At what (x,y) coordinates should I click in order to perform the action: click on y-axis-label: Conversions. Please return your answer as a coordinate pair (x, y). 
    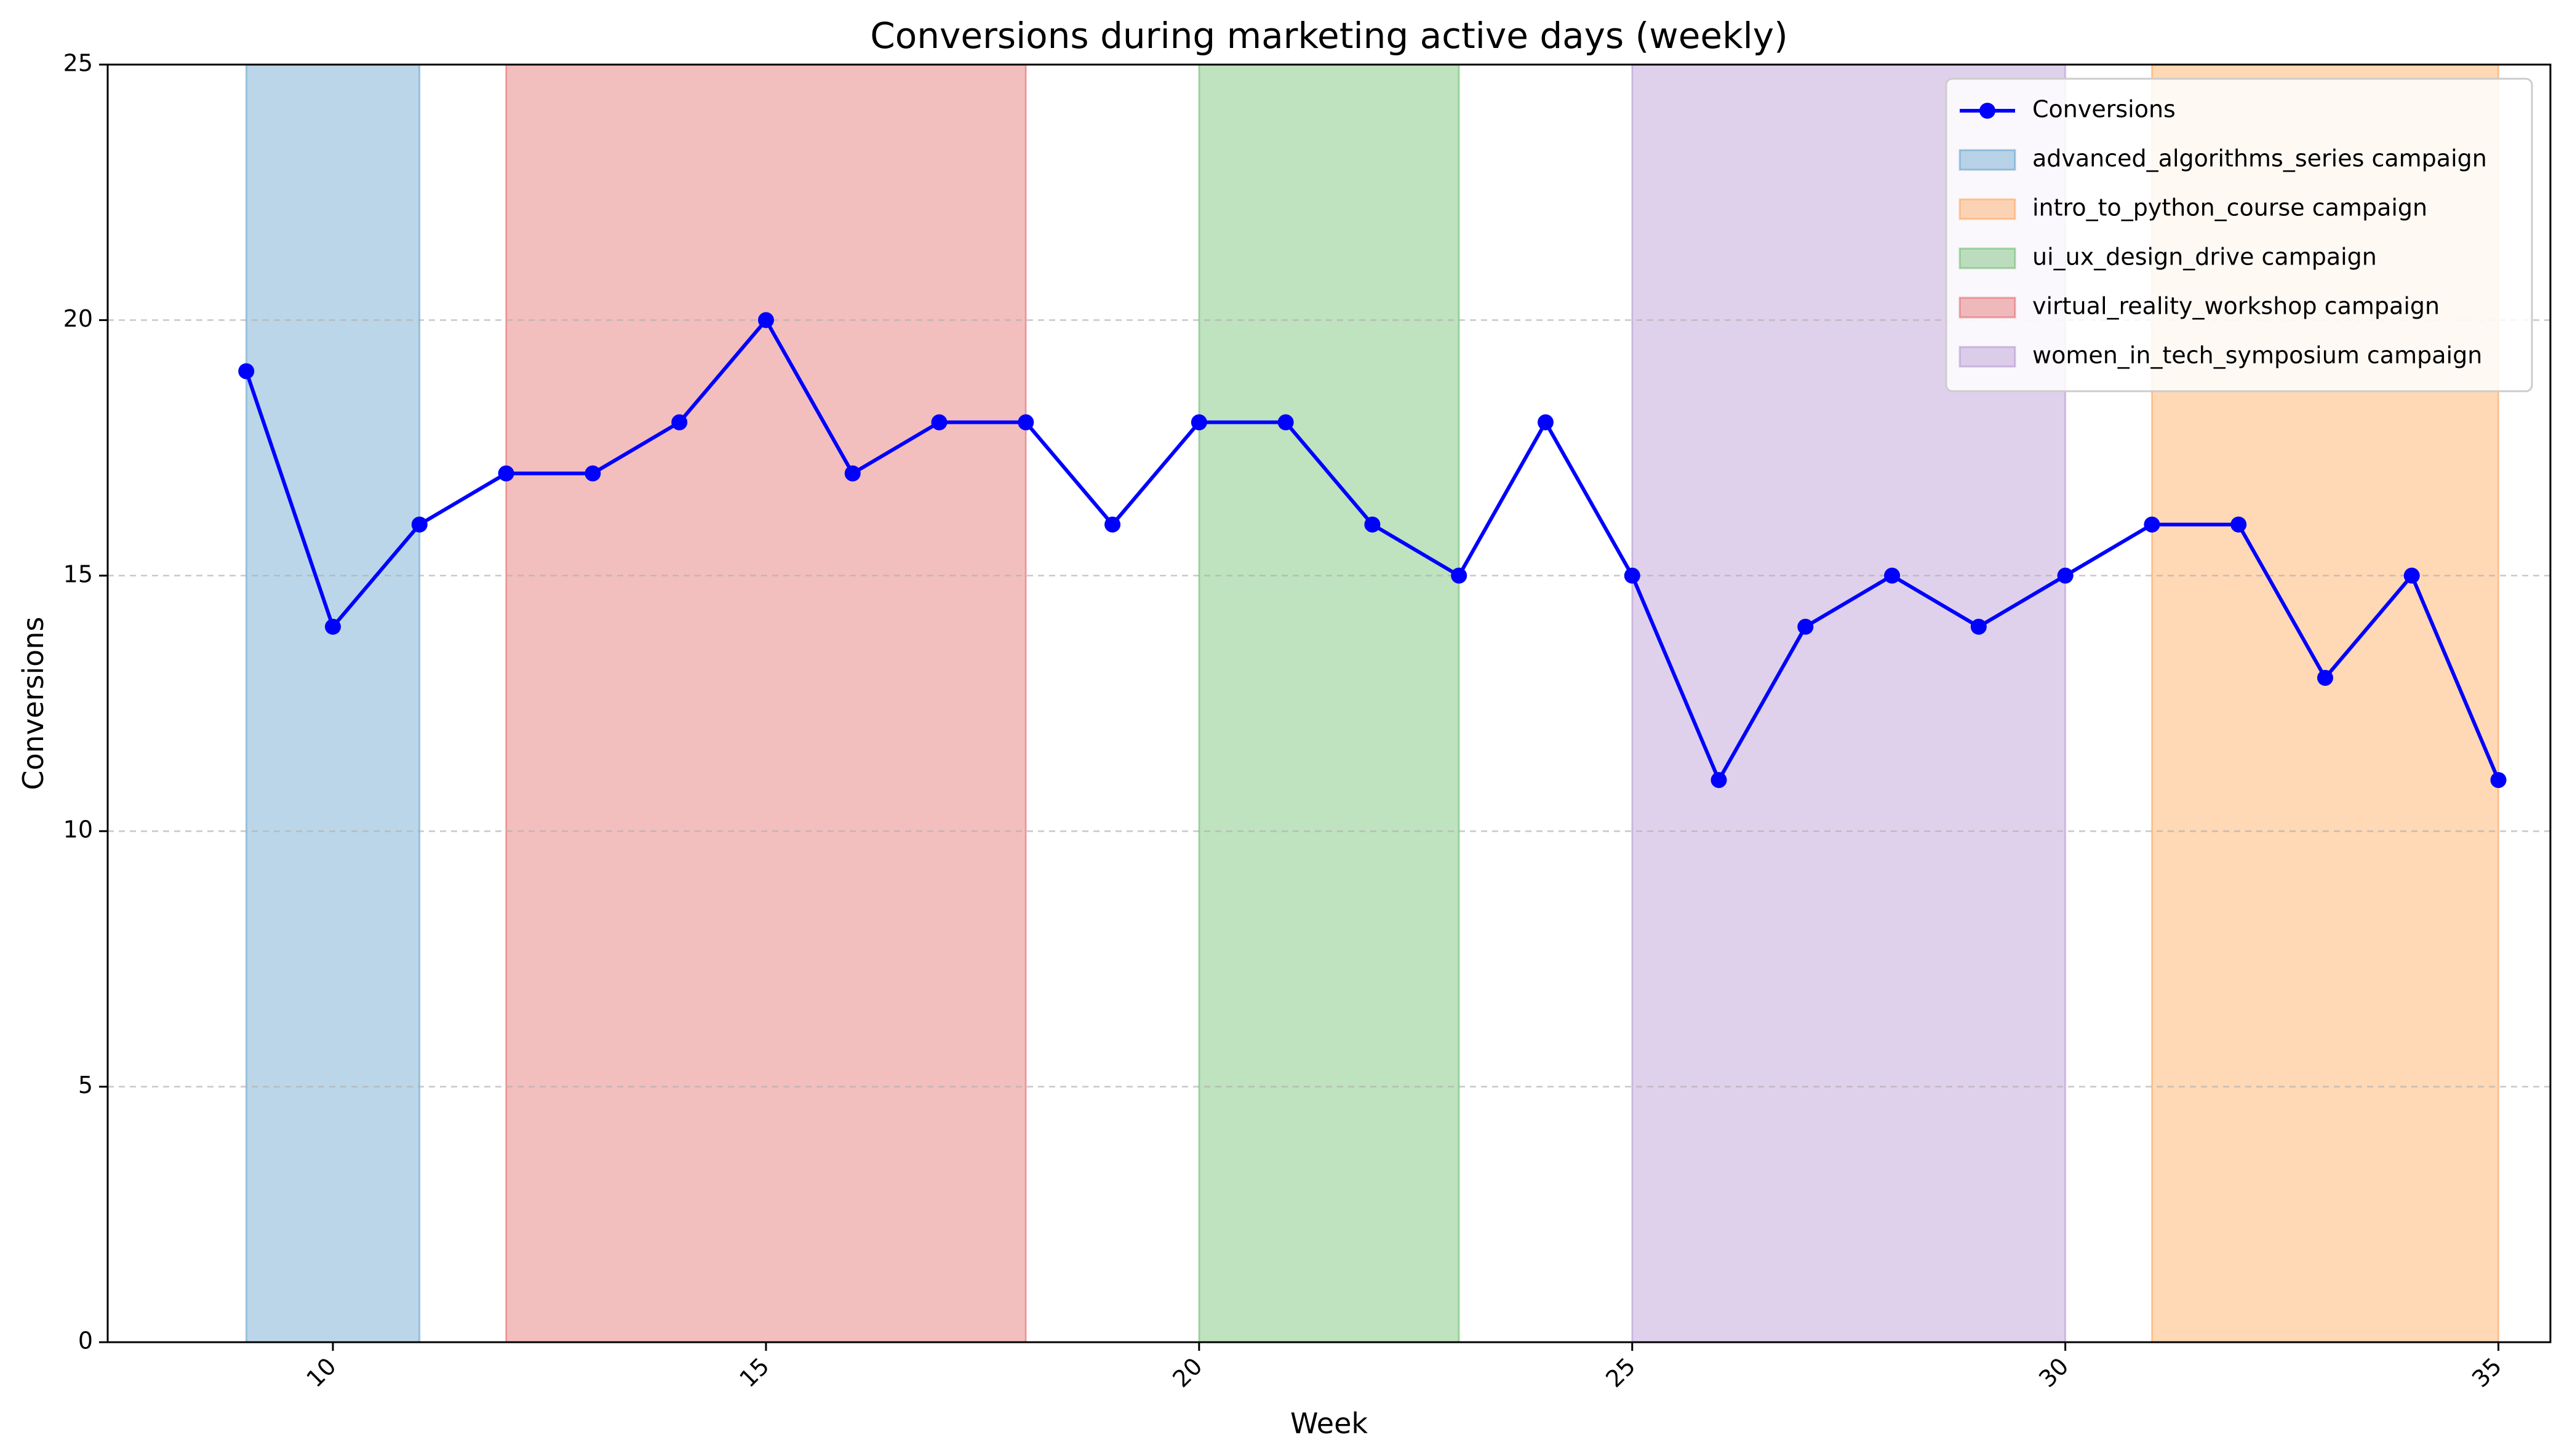
    Looking at the image, I should click on (33, 704).